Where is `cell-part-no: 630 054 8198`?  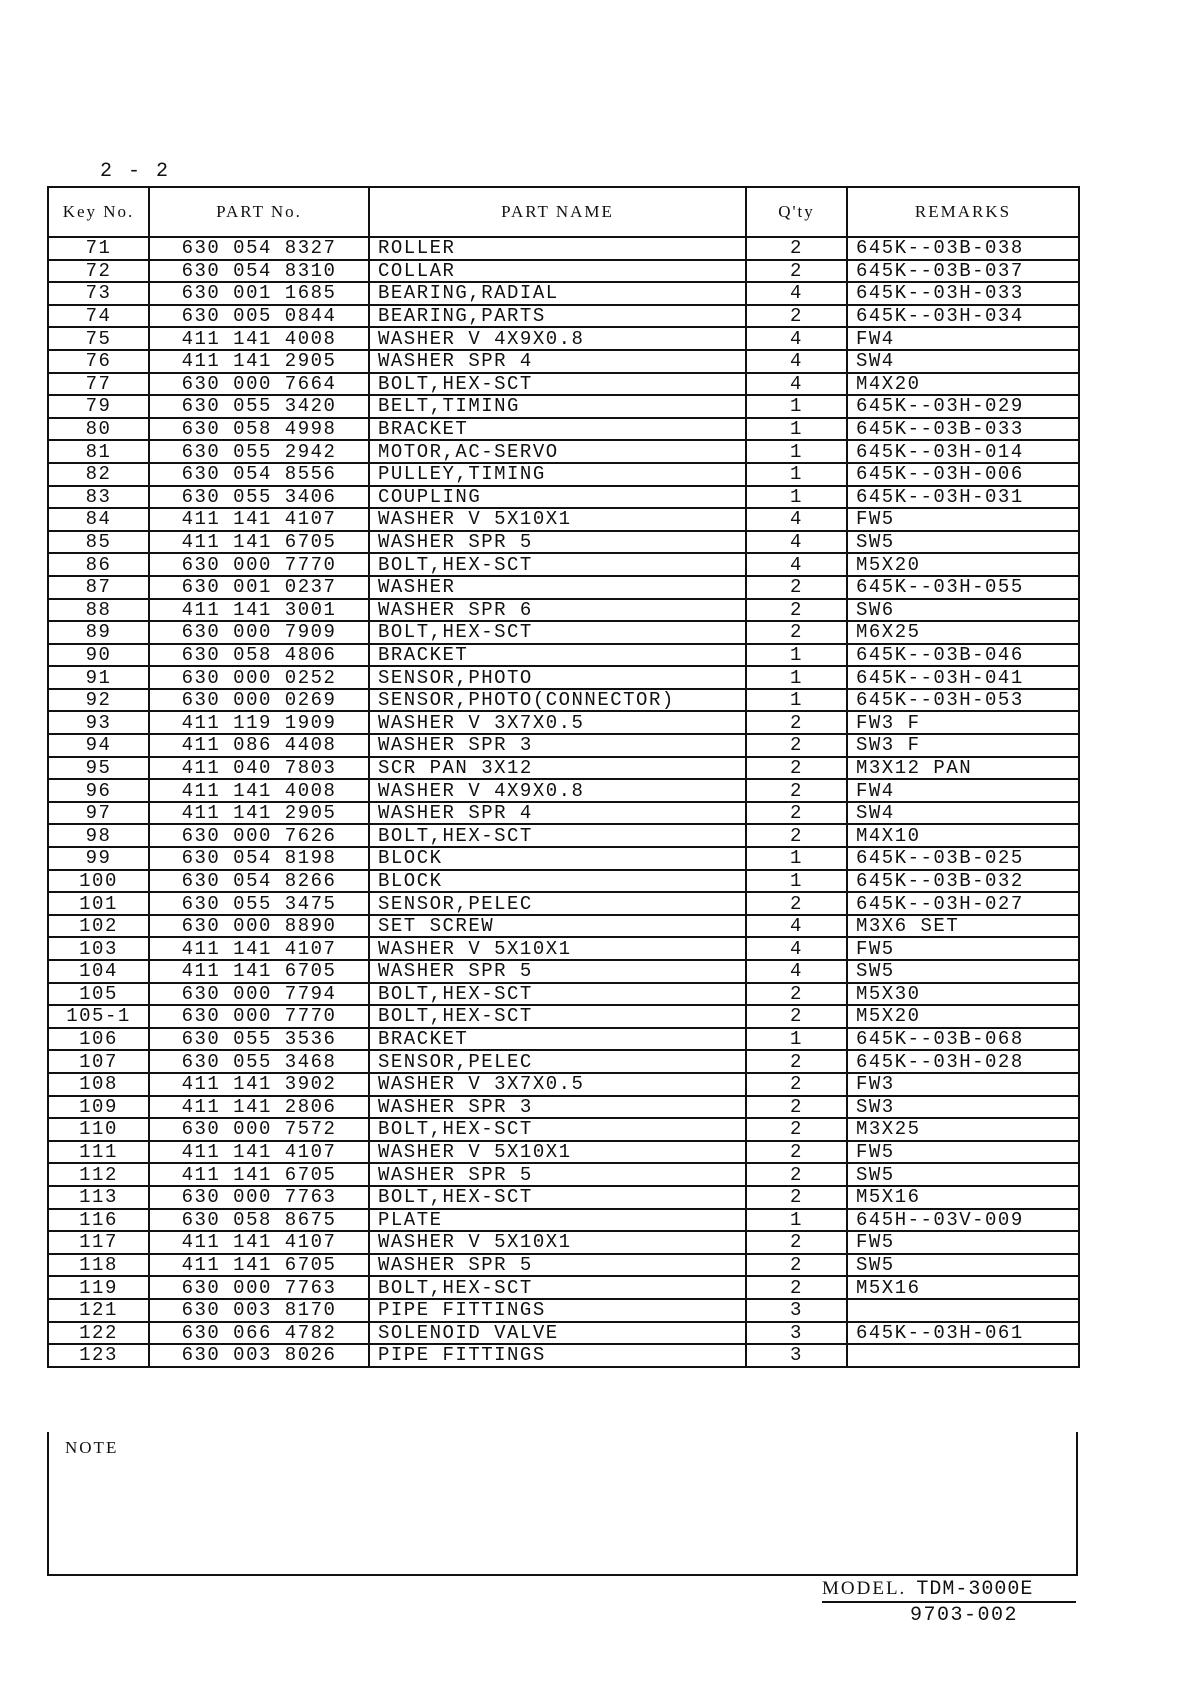
cell-part-no: 630 054 8198 is located at coordinates (259, 858).